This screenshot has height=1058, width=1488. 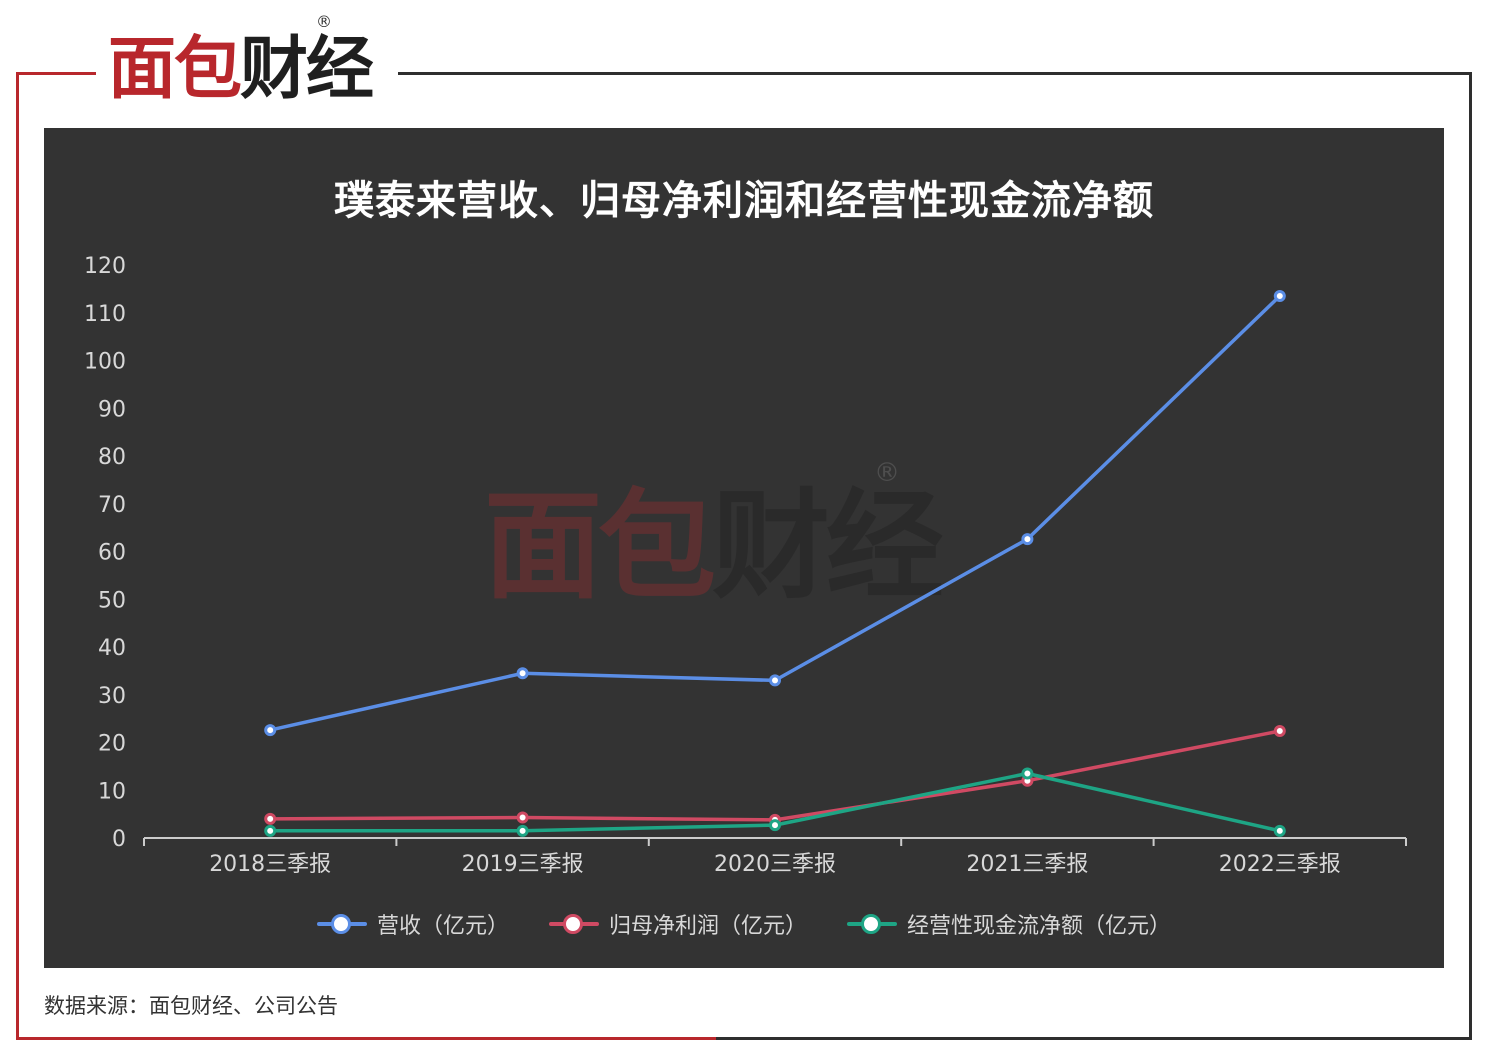 What do you see at coordinates (887, 473) in the screenshot?
I see `watermark-registered-mark: ®` at bounding box center [887, 473].